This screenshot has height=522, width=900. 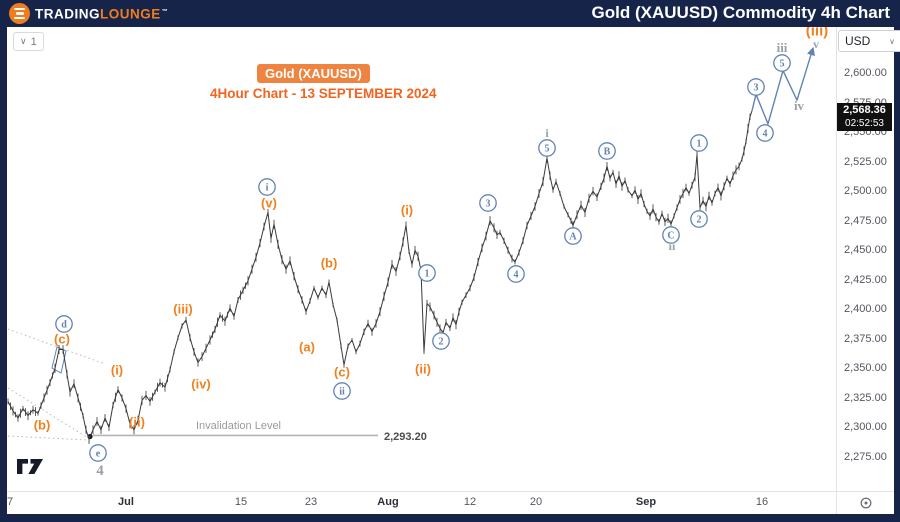 What do you see at coordinates (865, 427) in the screenshot?
I see `price-tick-label: 2,300.00` at bounding box center [865, 427].